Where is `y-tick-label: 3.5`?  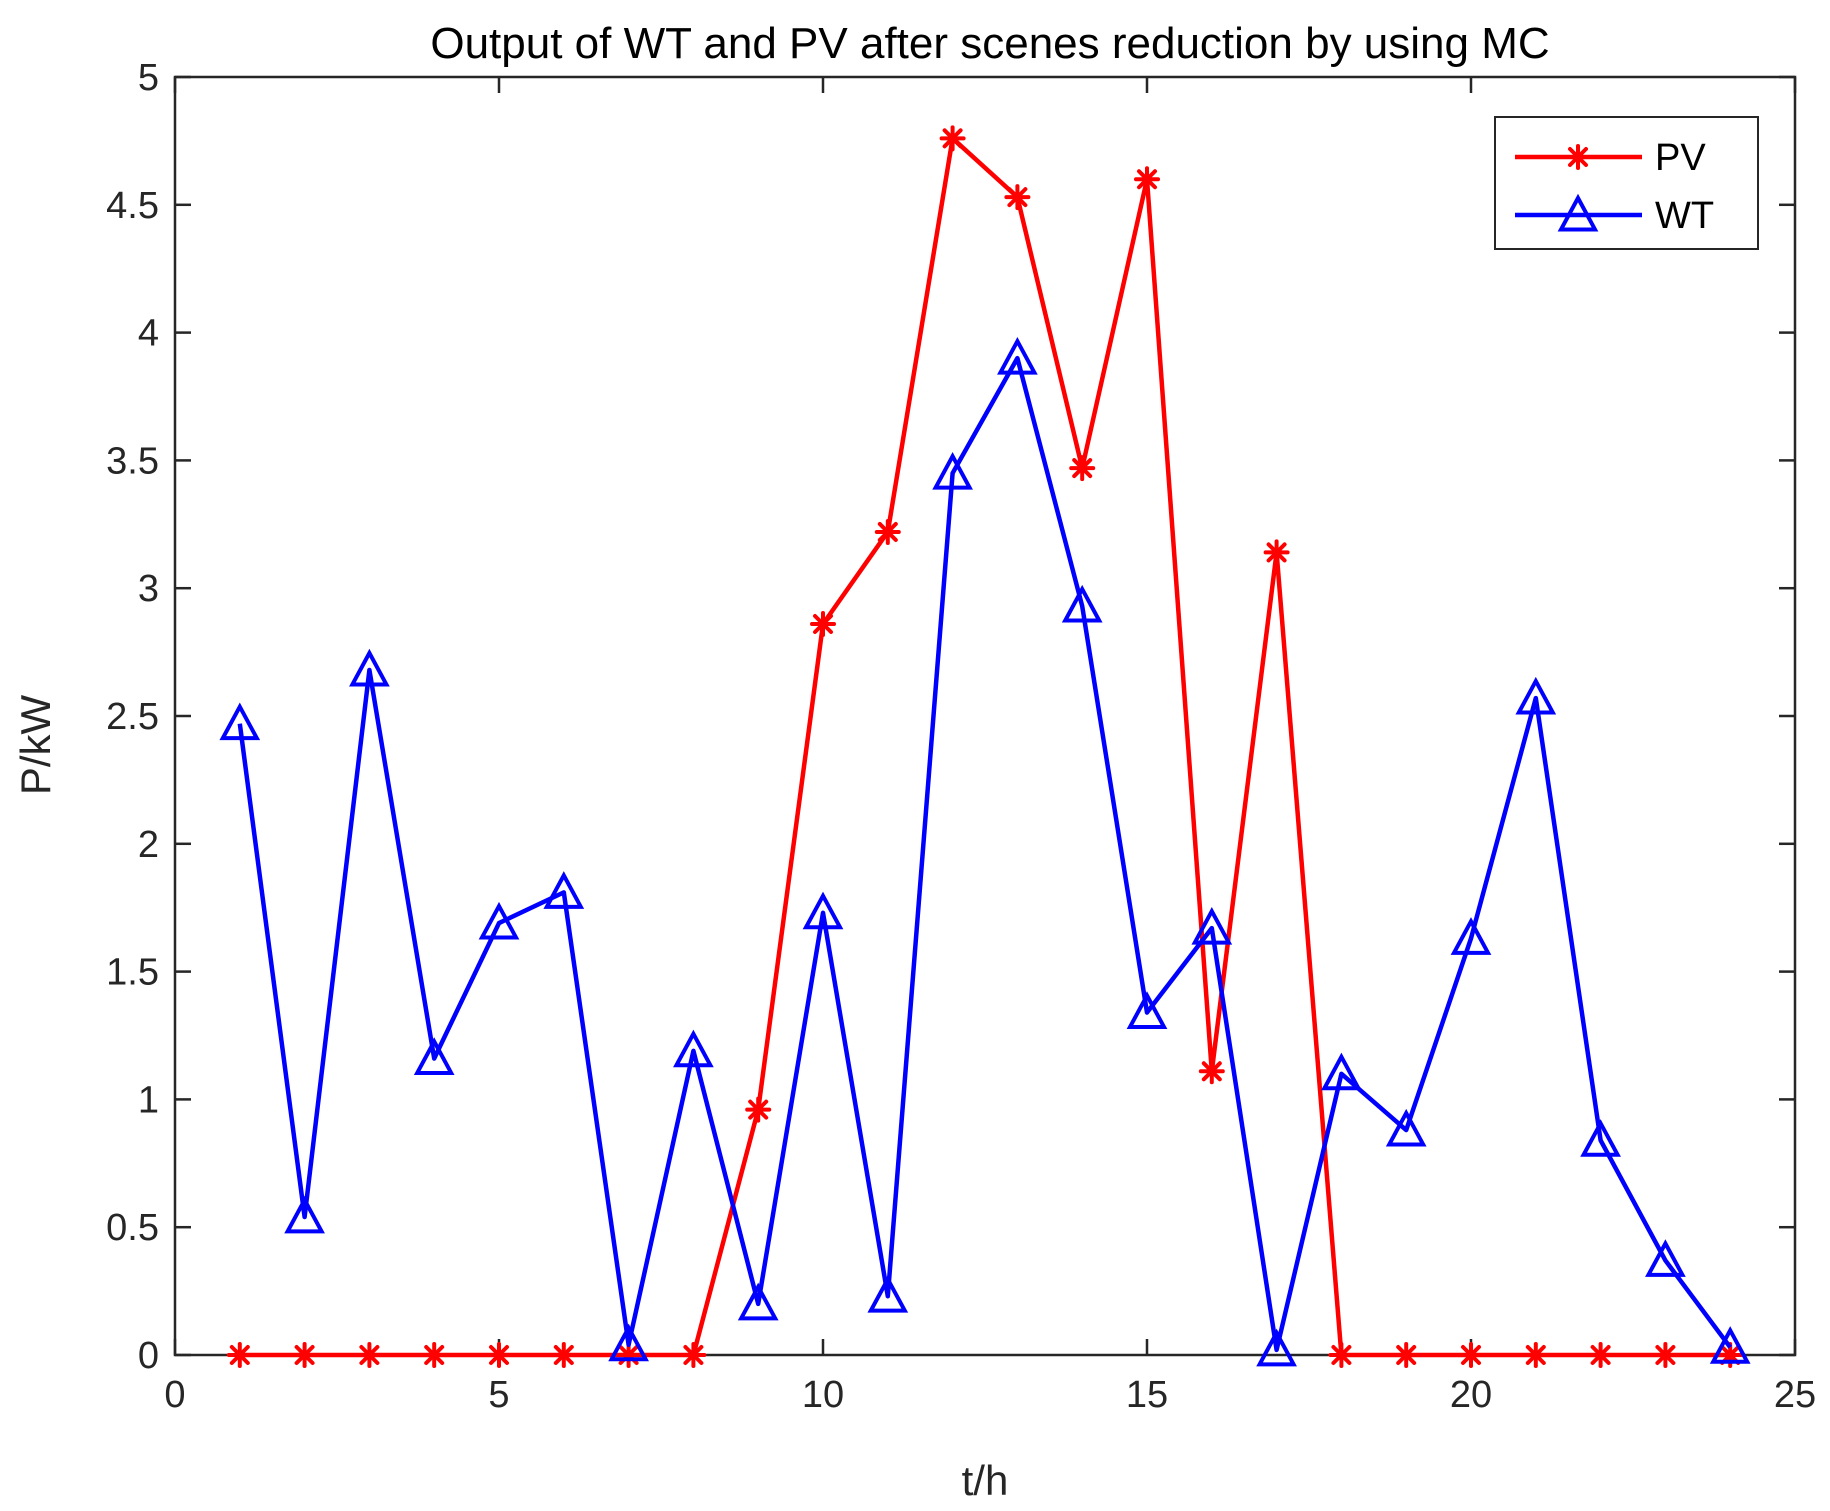
y-tick-label: 3.5 is located at coordinates (132, 461).